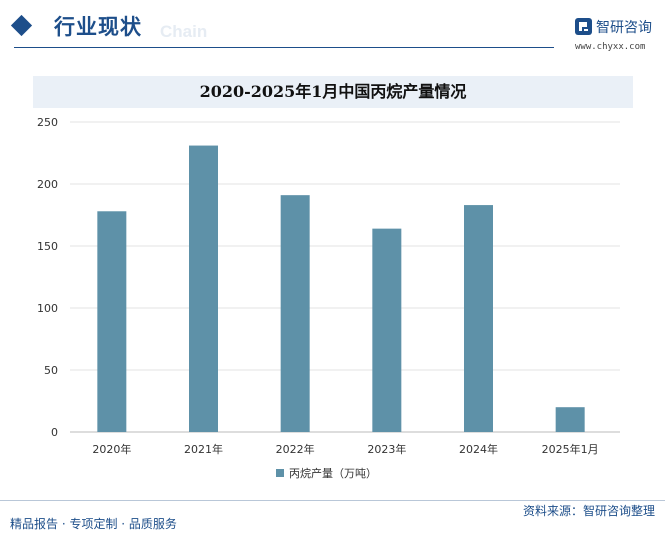  What do you see at coordinates (203, 449) in the screenshot?
I see `x-tick-label: 2021年` at bounding box center [203, 449].